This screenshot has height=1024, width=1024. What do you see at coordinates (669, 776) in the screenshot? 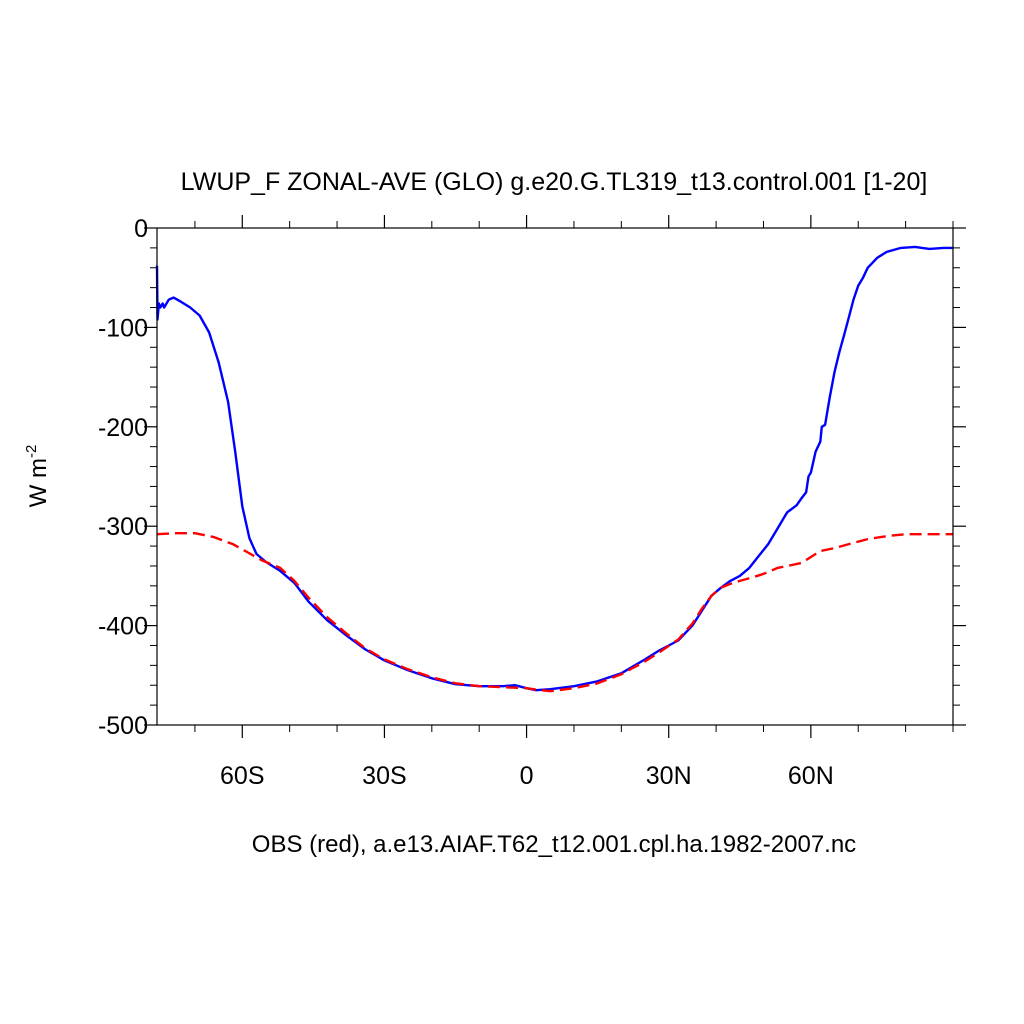
I see `x-tick-label: 30N` at bounding box center [669, 776].